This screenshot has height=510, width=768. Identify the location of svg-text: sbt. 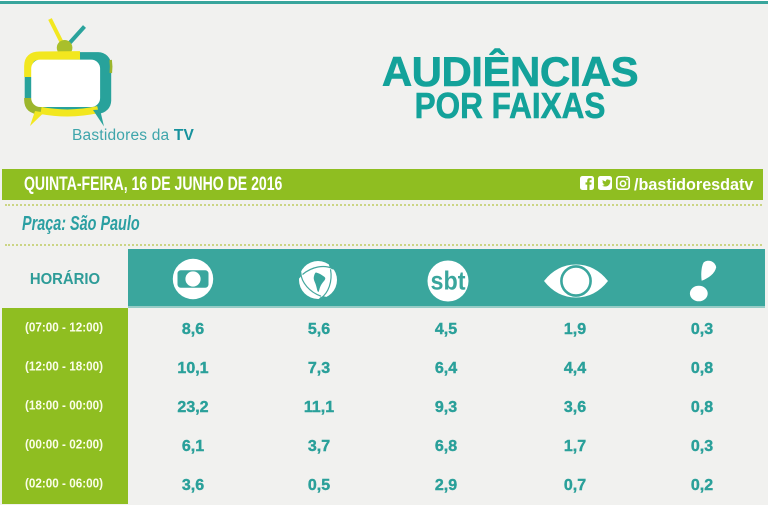
(447, 280).